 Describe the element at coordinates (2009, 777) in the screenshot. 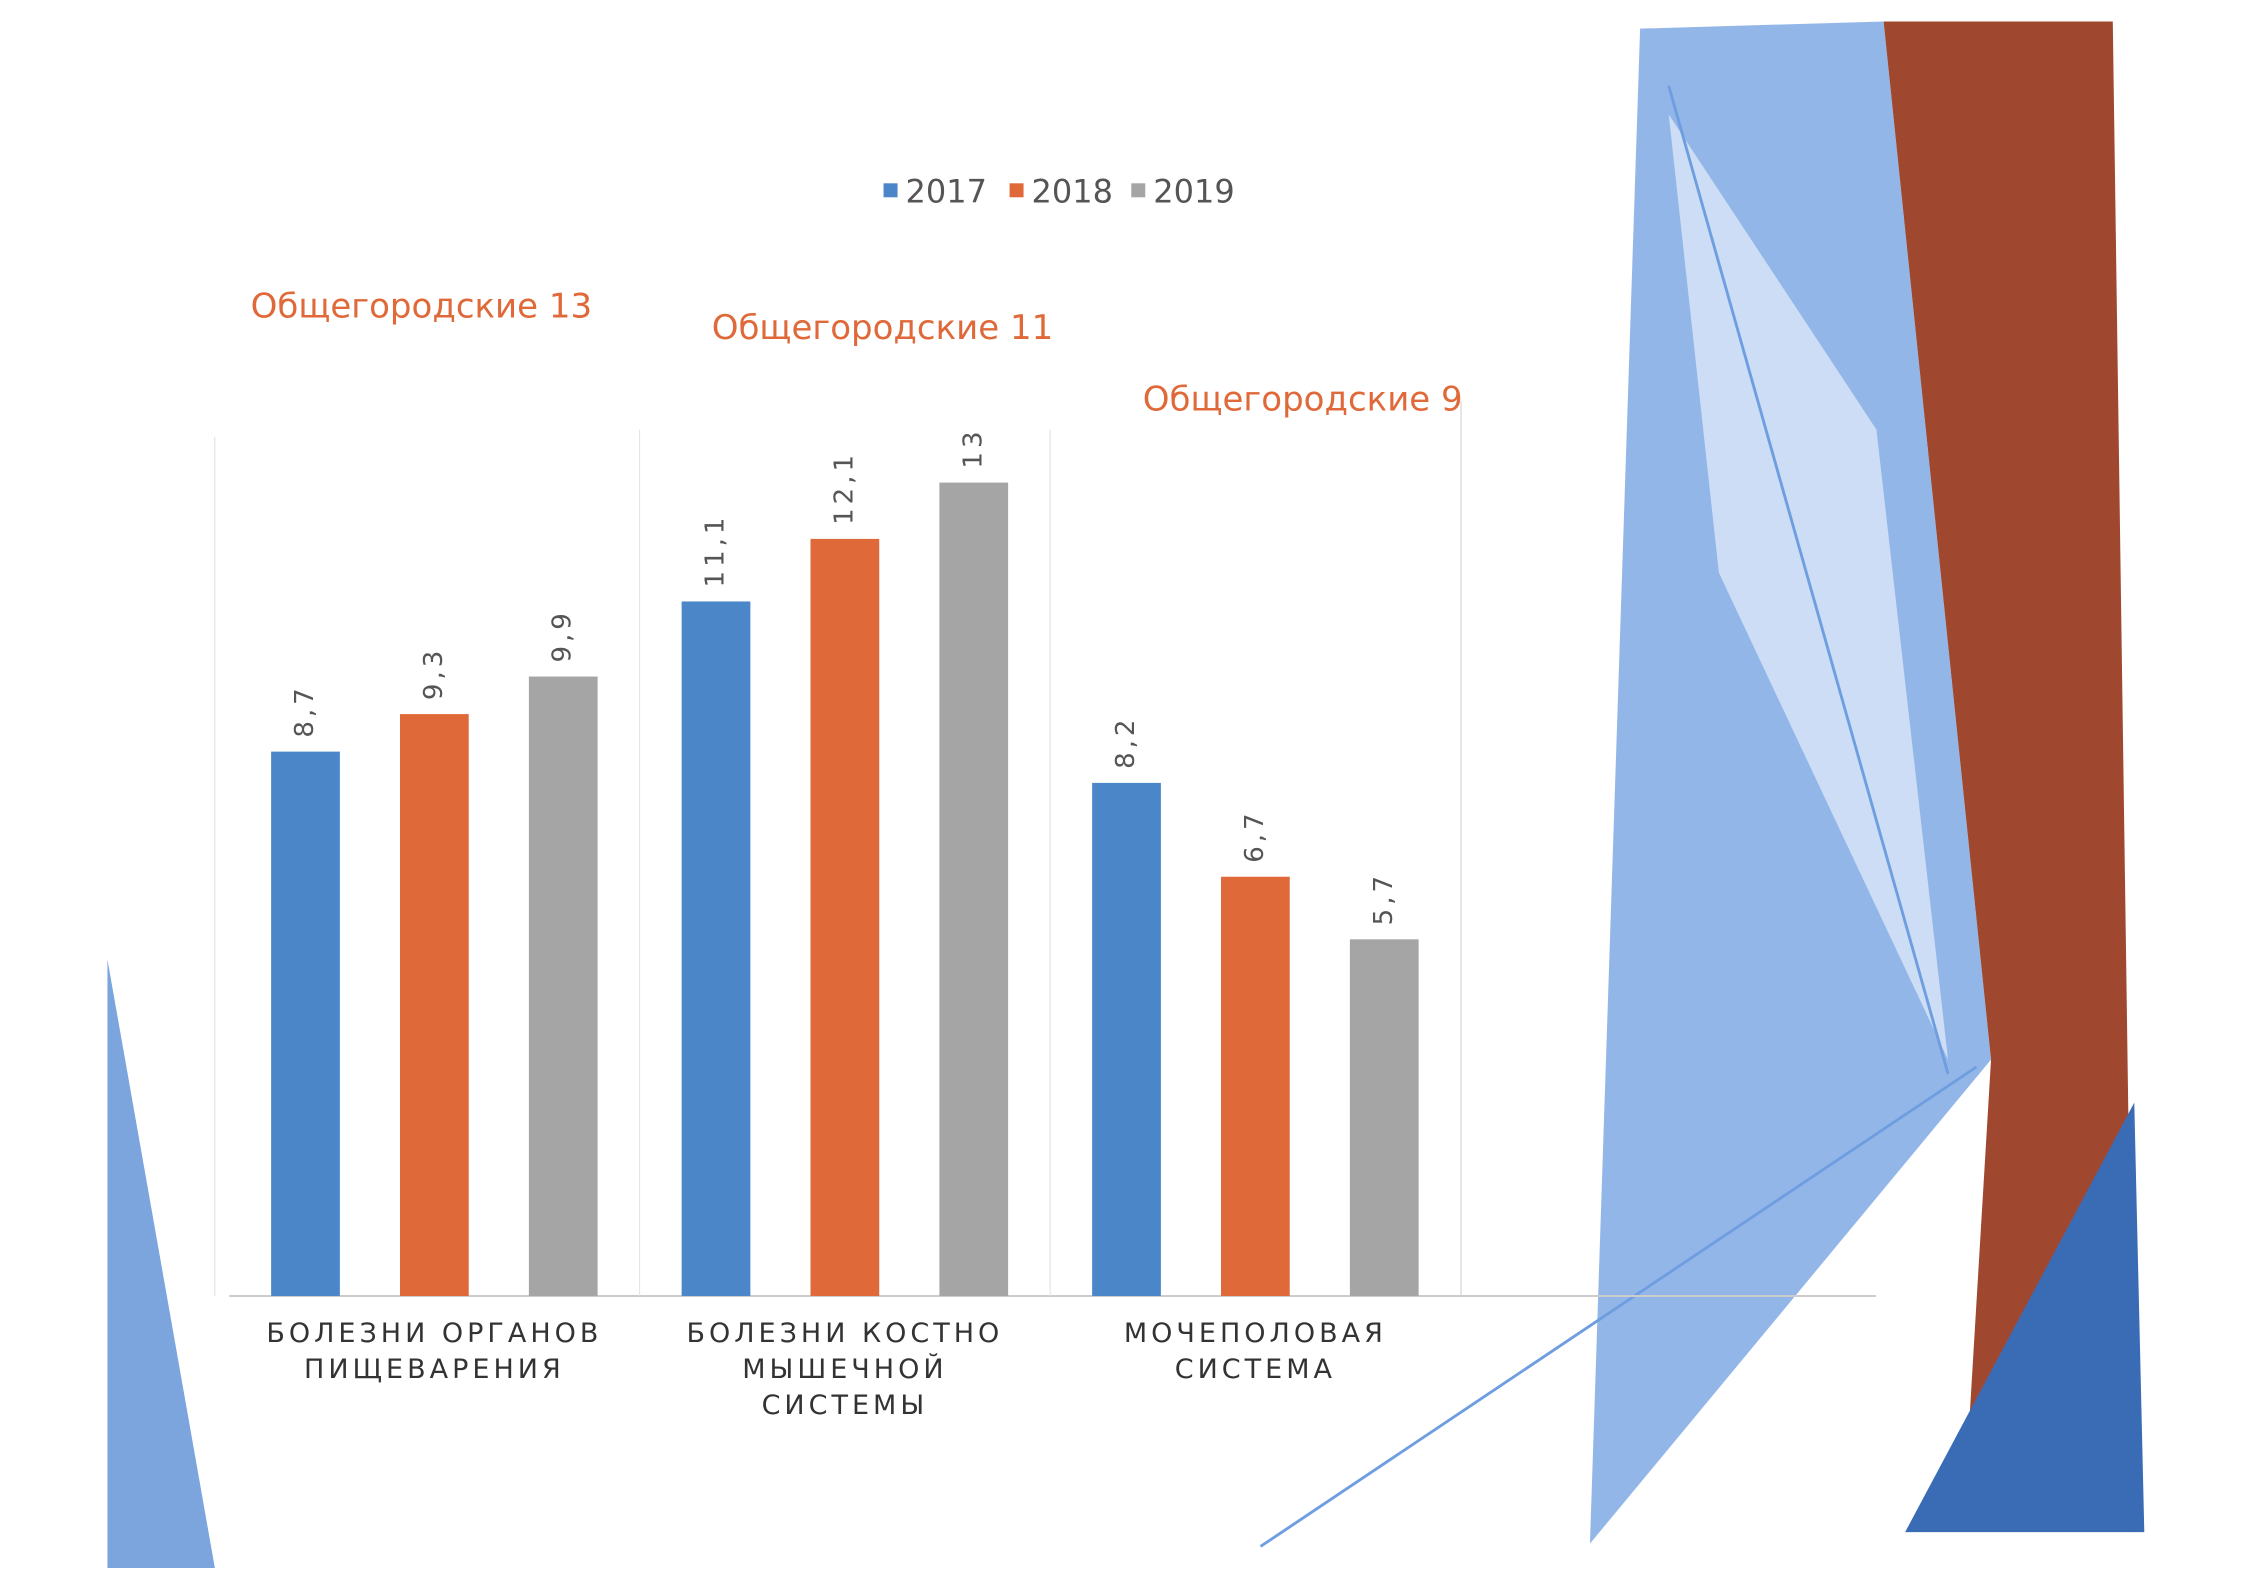

I see `brown-shape` at that location.